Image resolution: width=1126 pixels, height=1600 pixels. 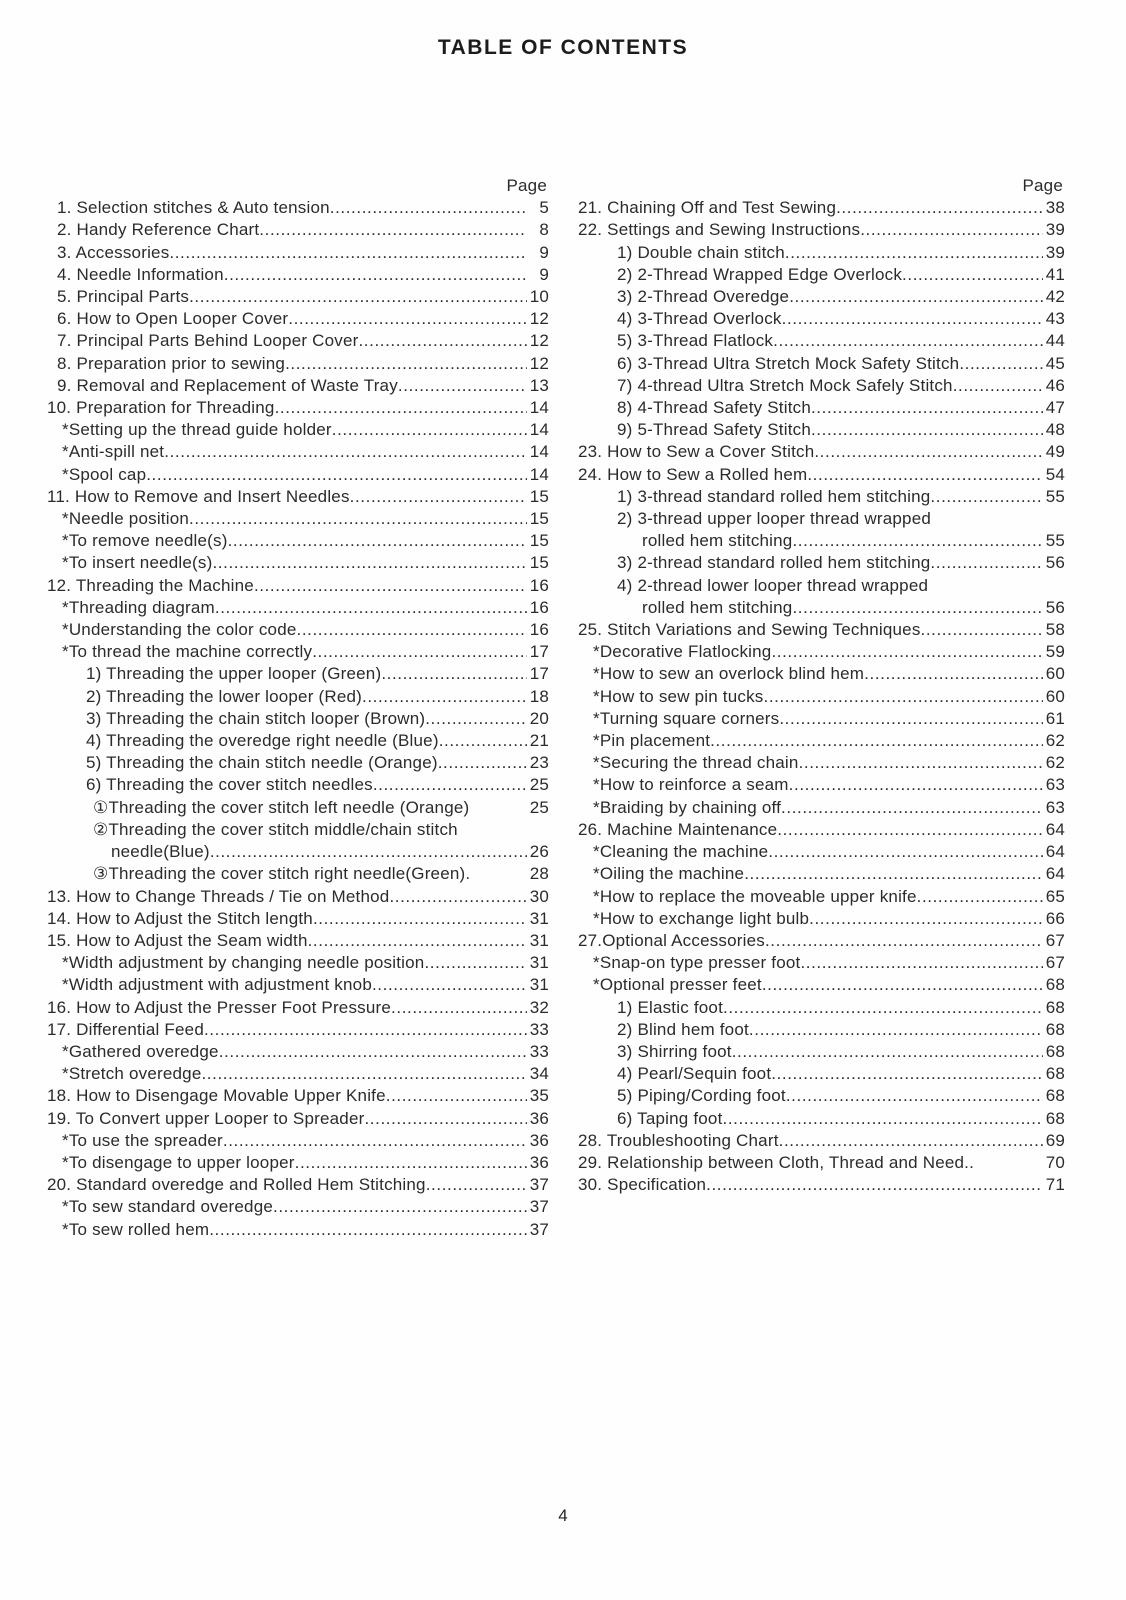 I want to click on toc-entry-page: 25, so click(x=539, y=785).